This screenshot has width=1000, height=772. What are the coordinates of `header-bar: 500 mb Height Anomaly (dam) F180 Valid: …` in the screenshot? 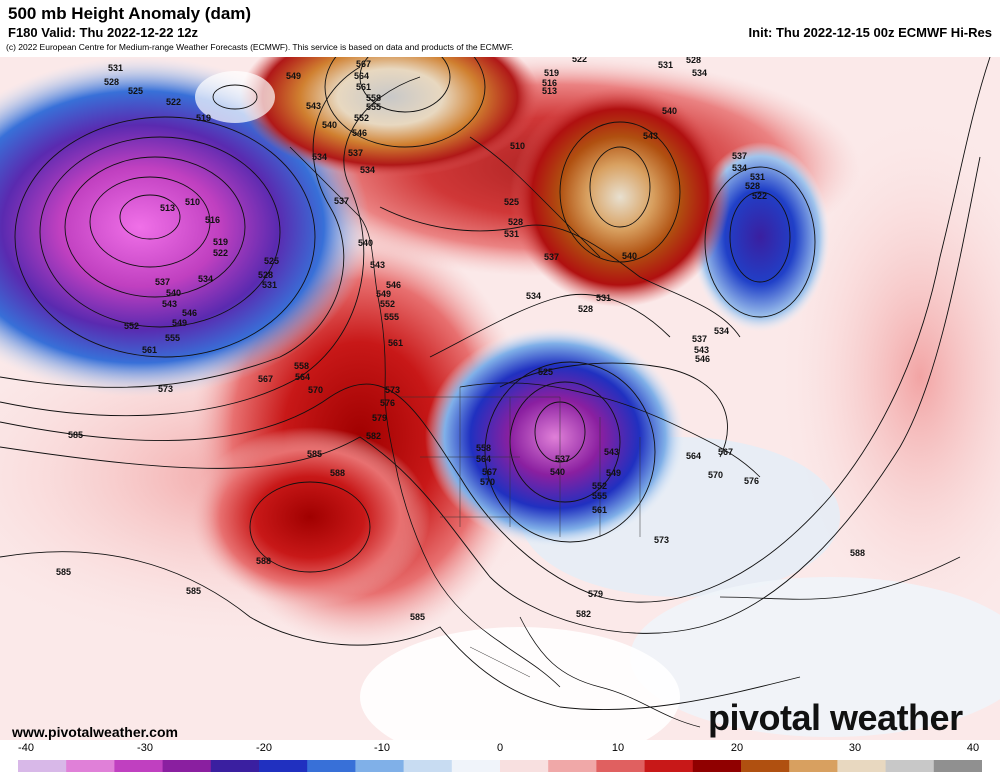 It's located at (500, 28).